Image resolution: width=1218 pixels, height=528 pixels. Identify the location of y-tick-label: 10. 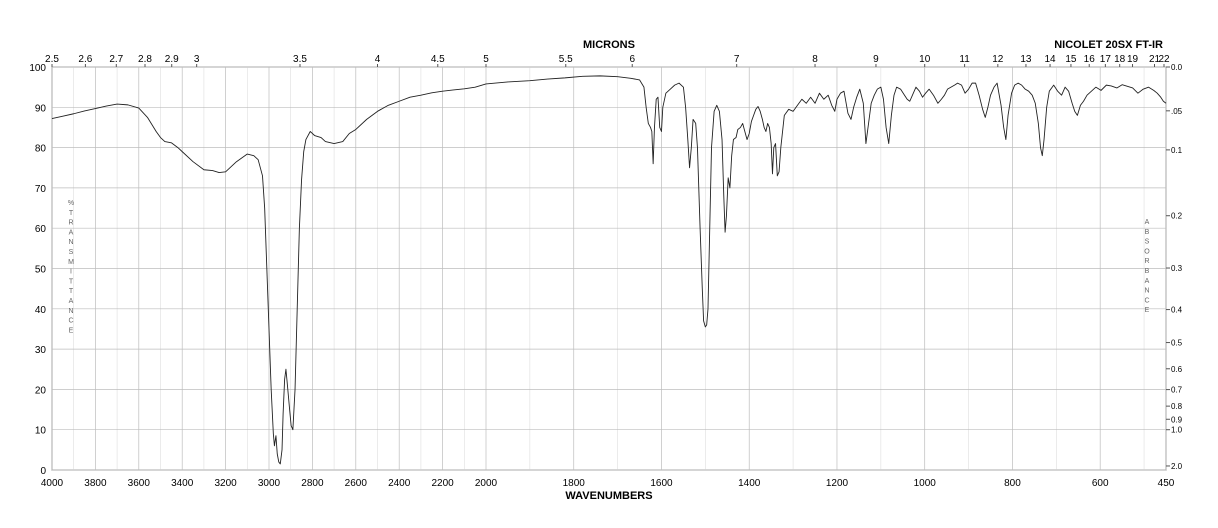
(41, 431).